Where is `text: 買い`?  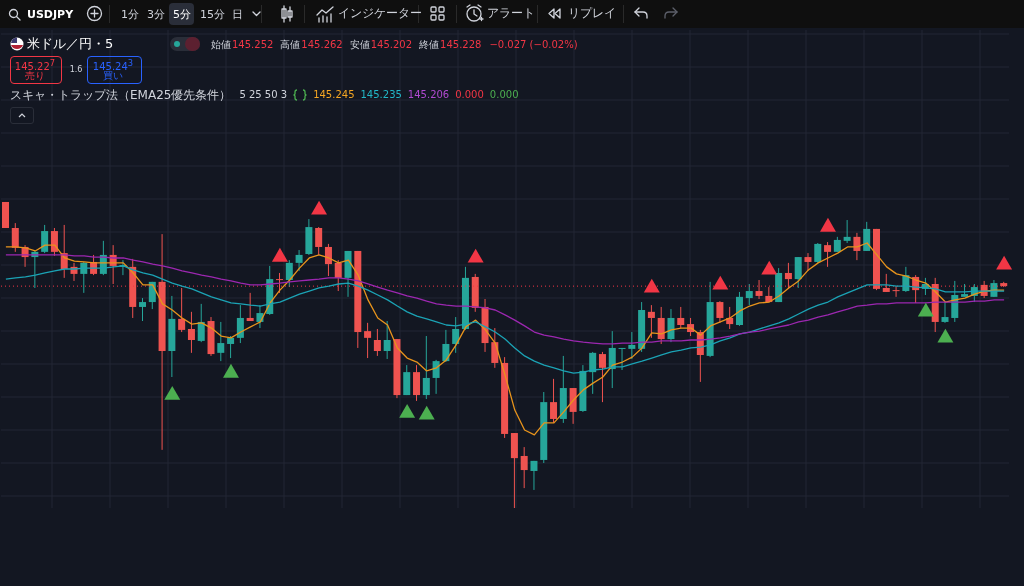
text: 買い is located at coordinates (113, 76).